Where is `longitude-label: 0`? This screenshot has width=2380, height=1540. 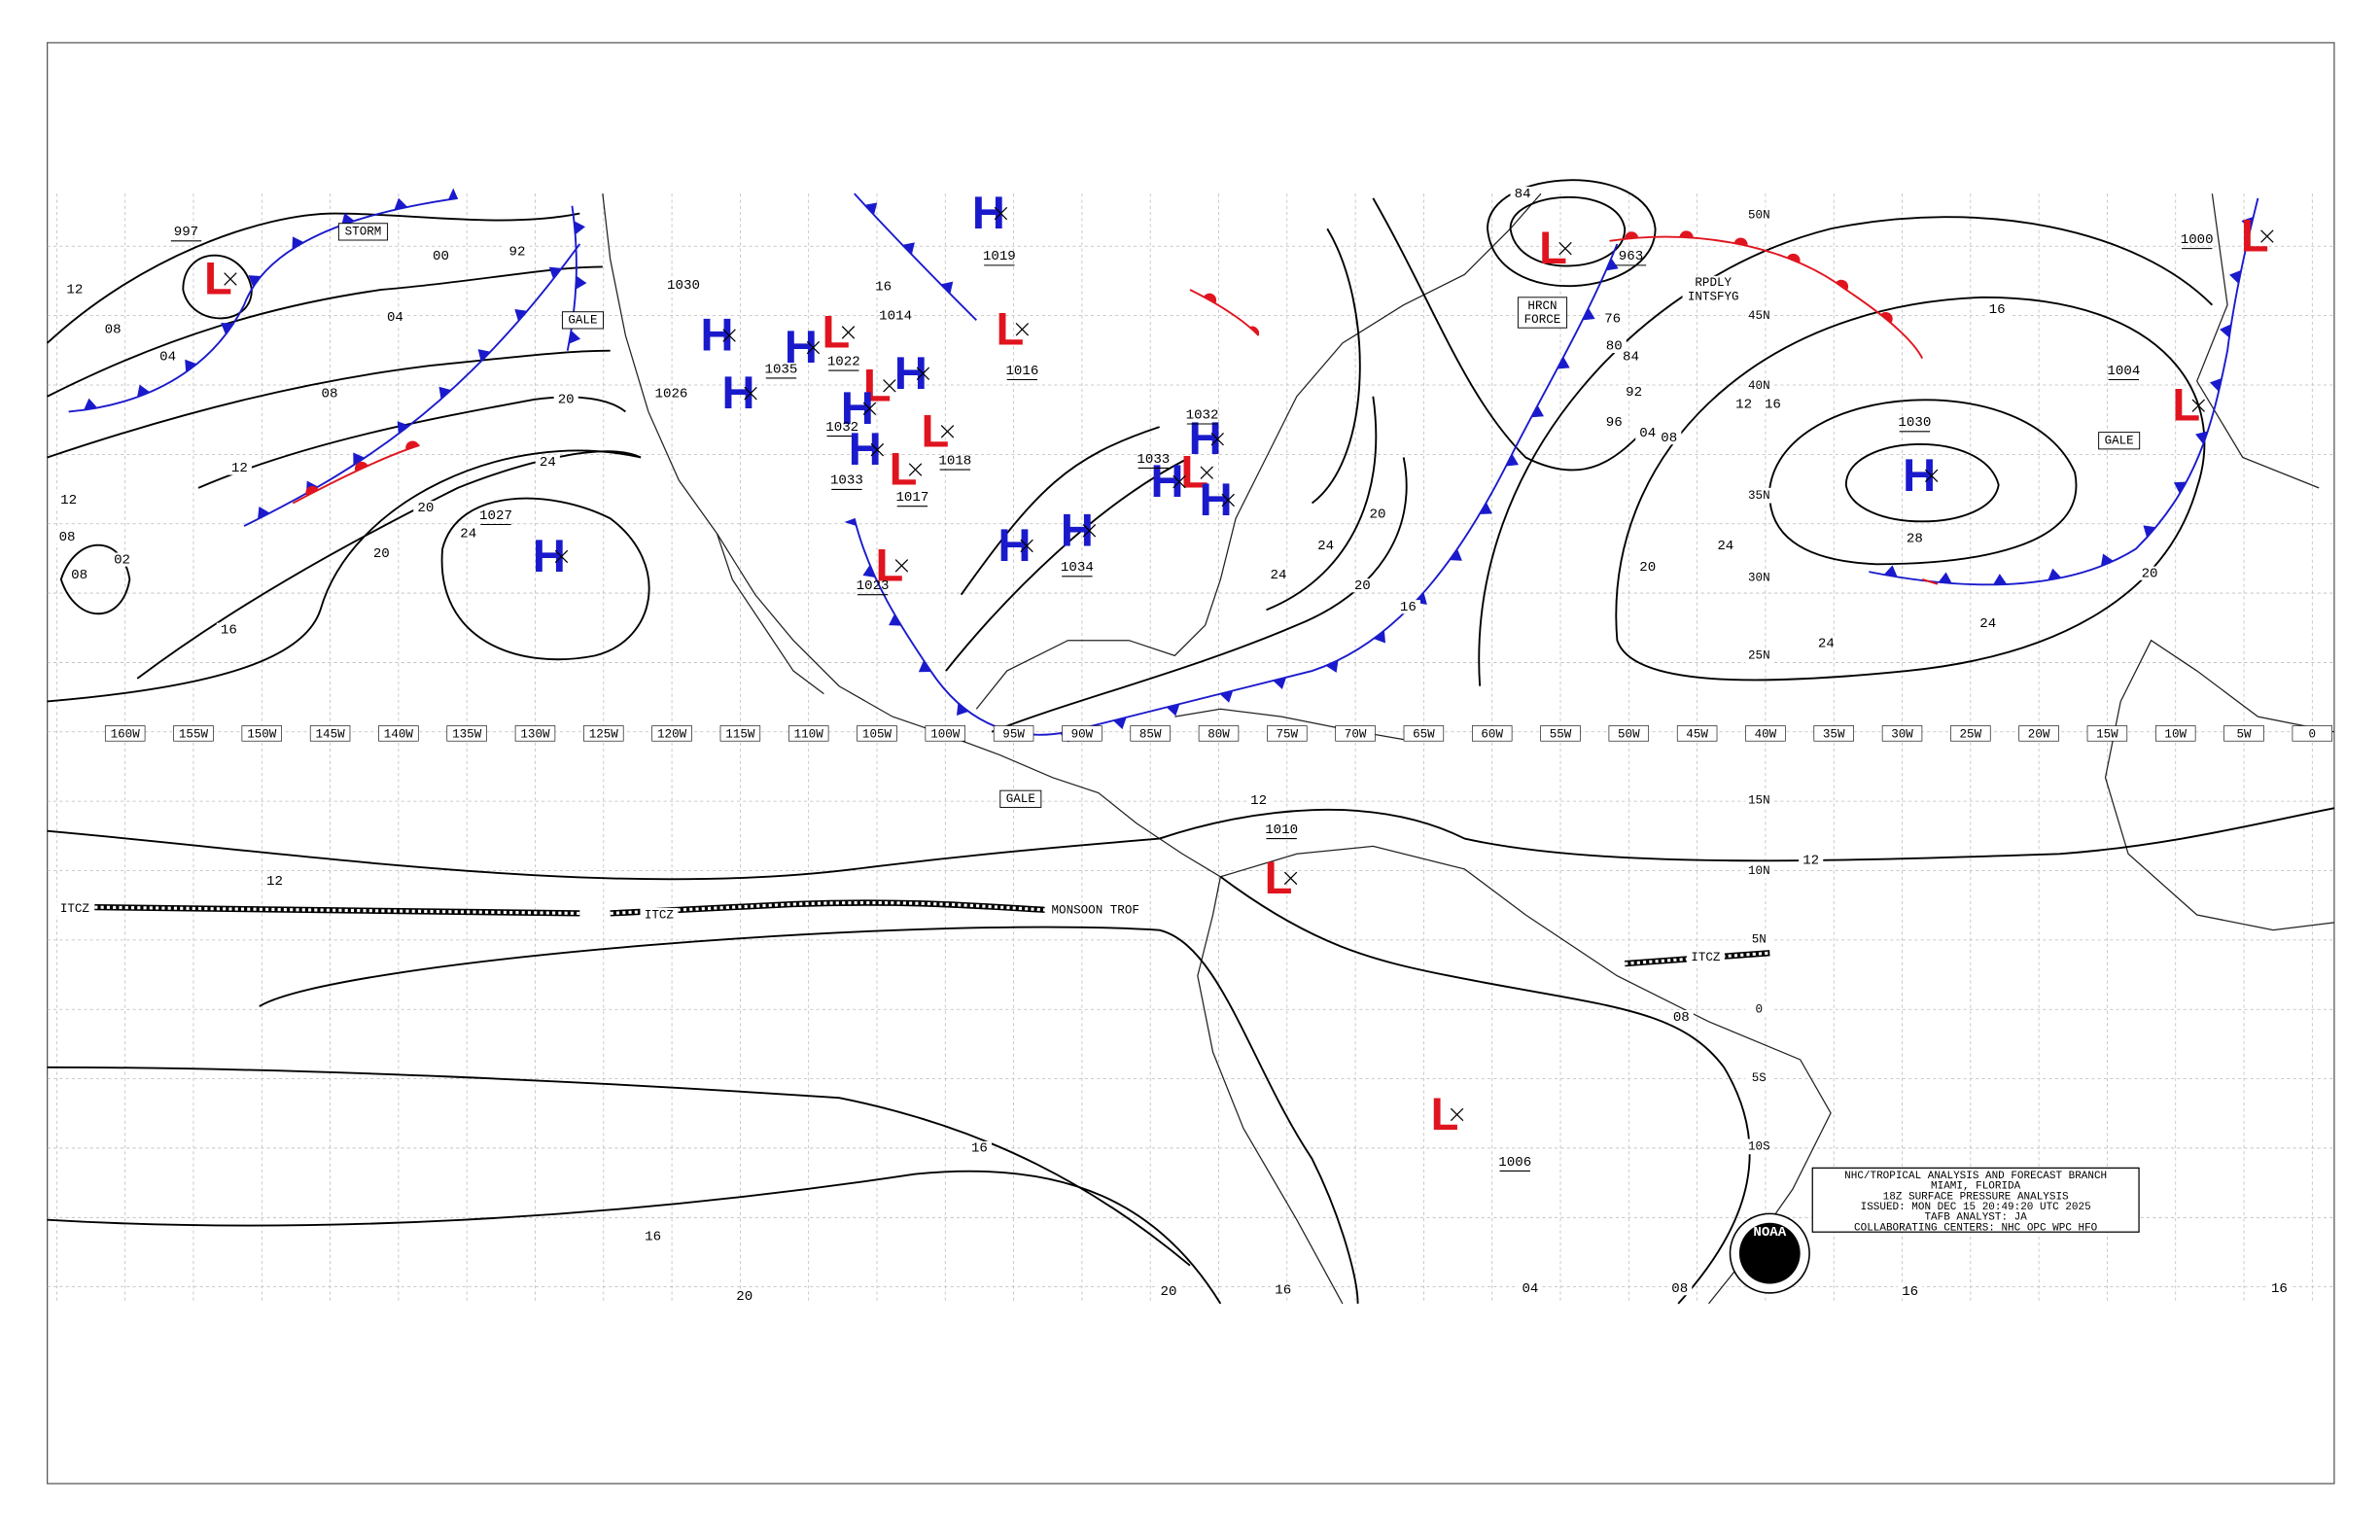
longitude-label: 0 is located at coordinates (2313, 734).